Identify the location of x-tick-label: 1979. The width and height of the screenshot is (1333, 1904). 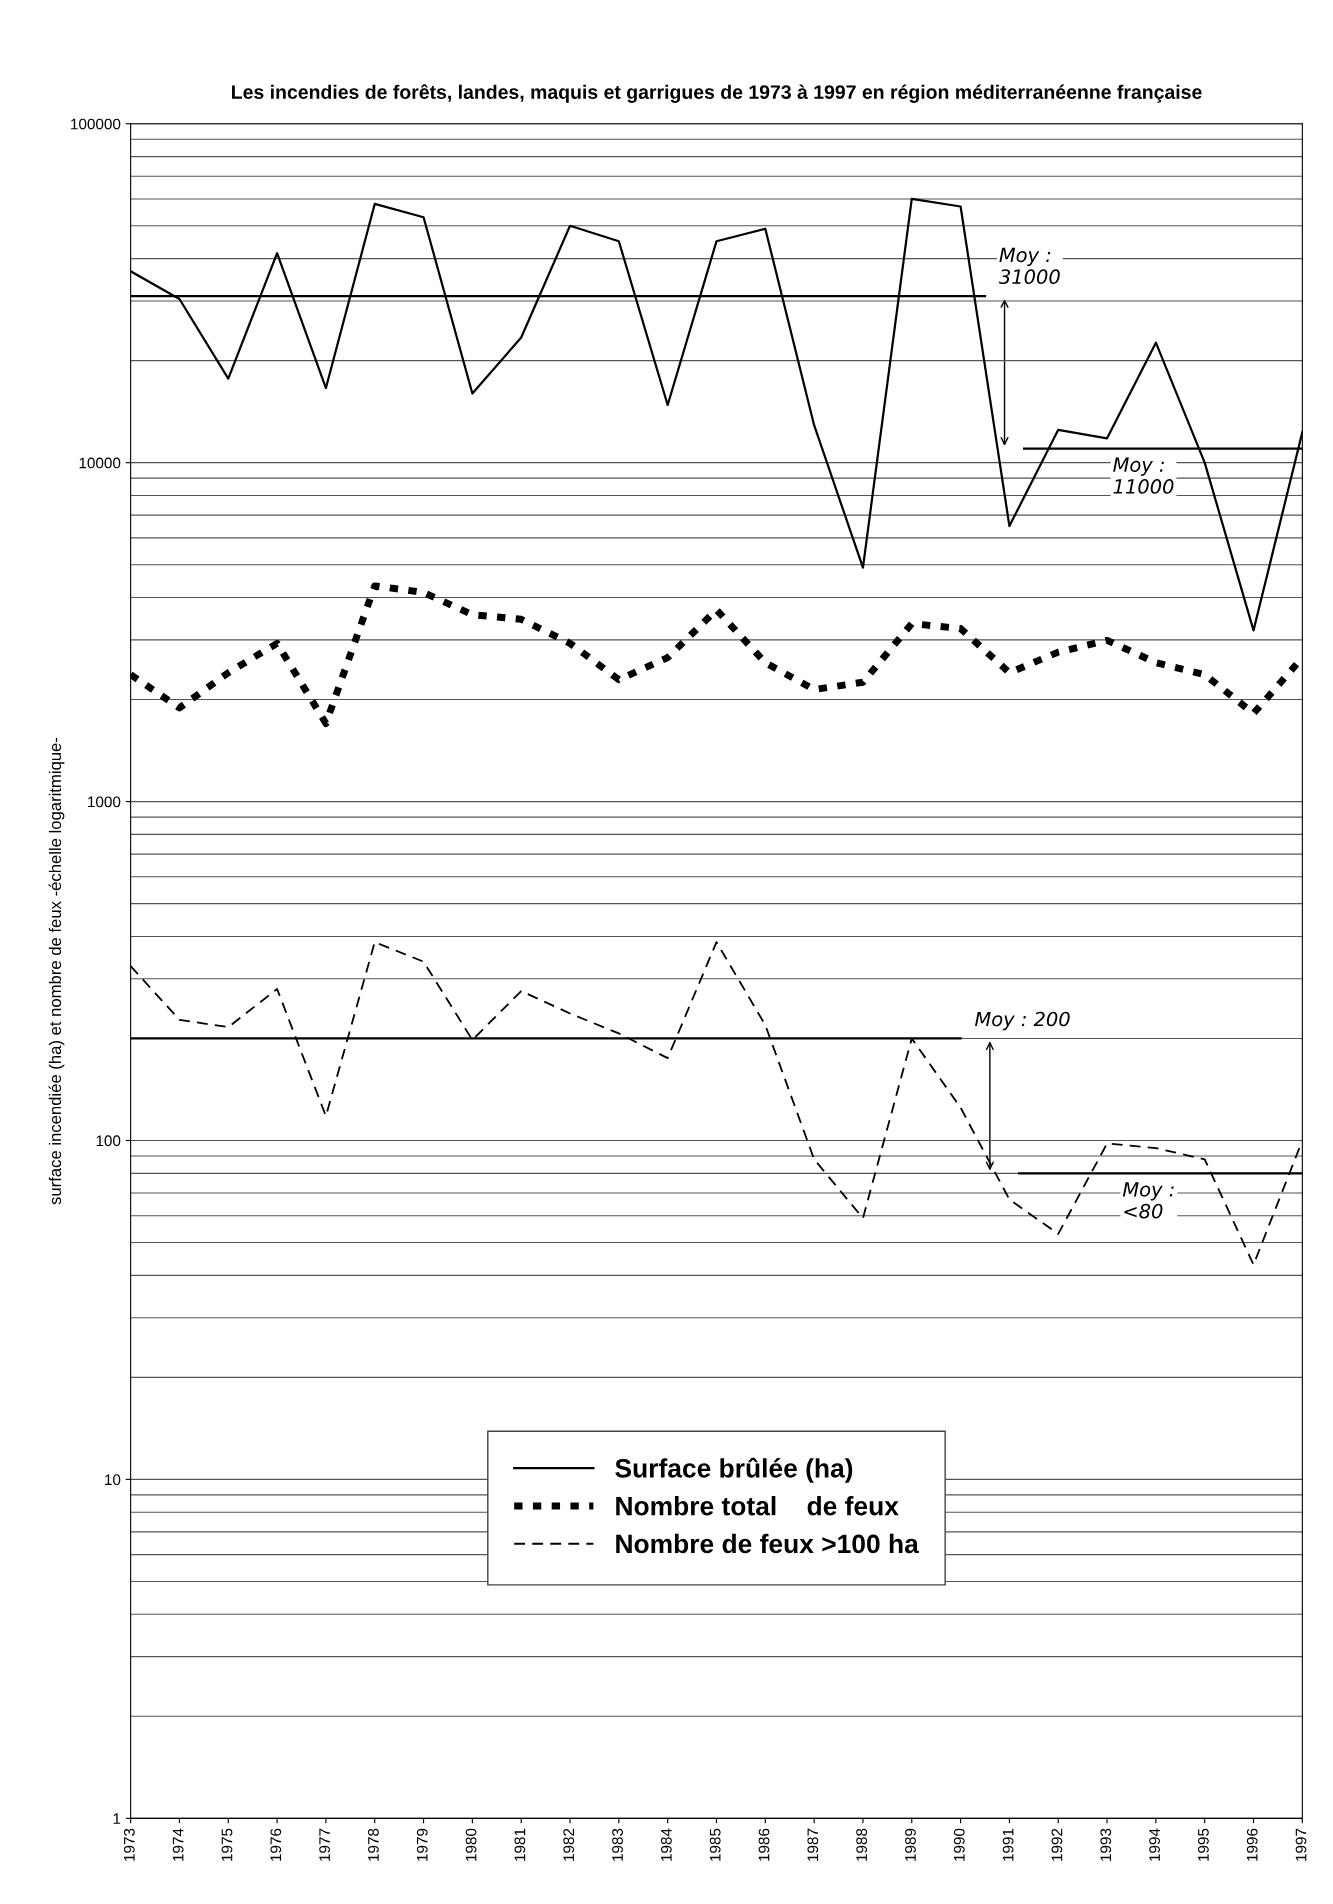
(422, 1844).